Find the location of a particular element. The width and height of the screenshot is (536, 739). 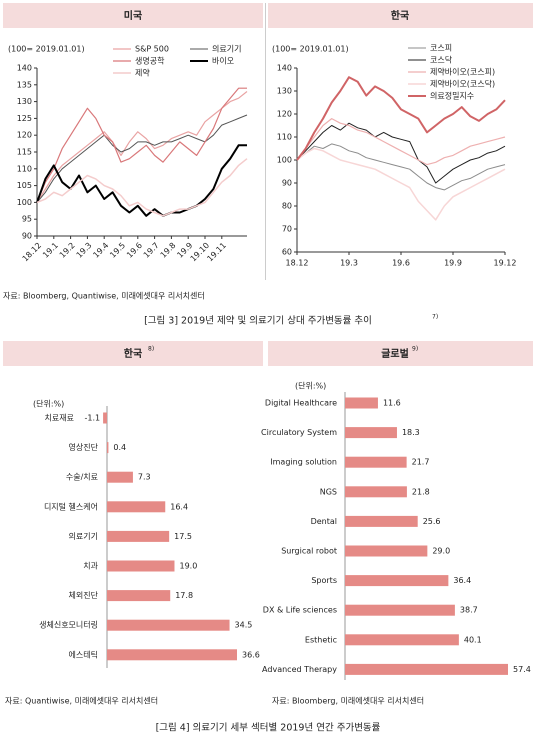

value-label: -1.1 is located at coordinates (92, 418).